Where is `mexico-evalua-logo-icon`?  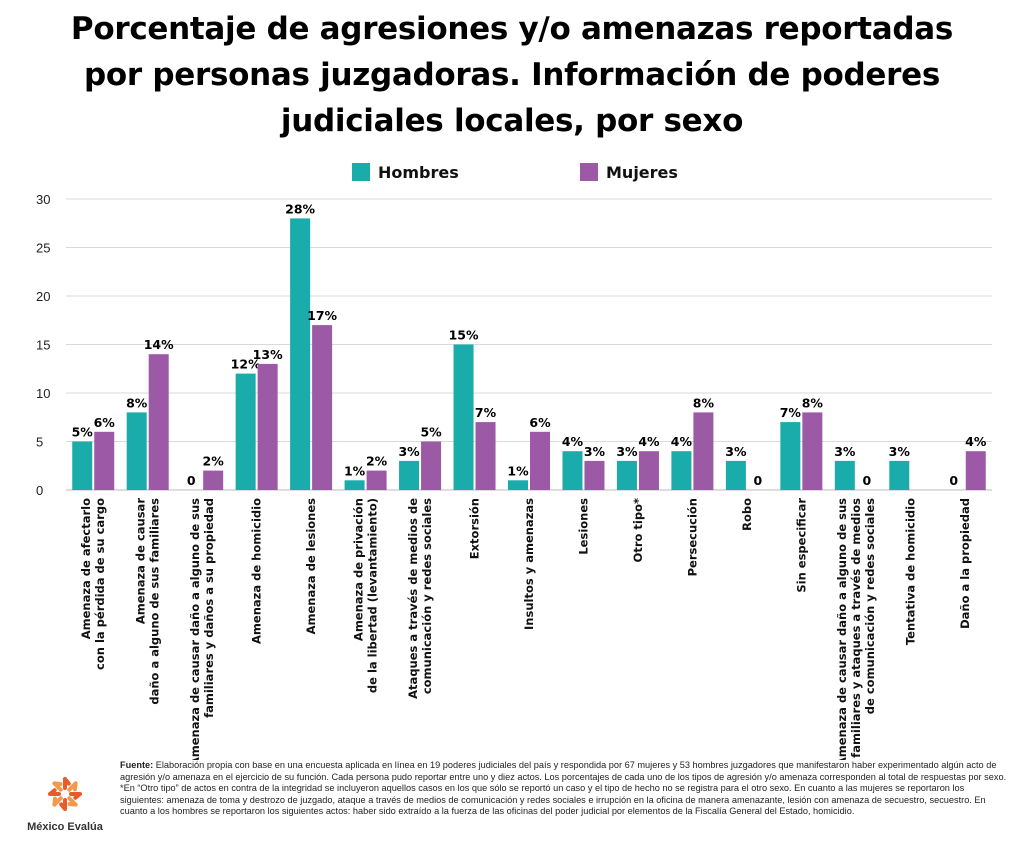 mexico-evalua-logo-icon is located at coordinates (65, 794).